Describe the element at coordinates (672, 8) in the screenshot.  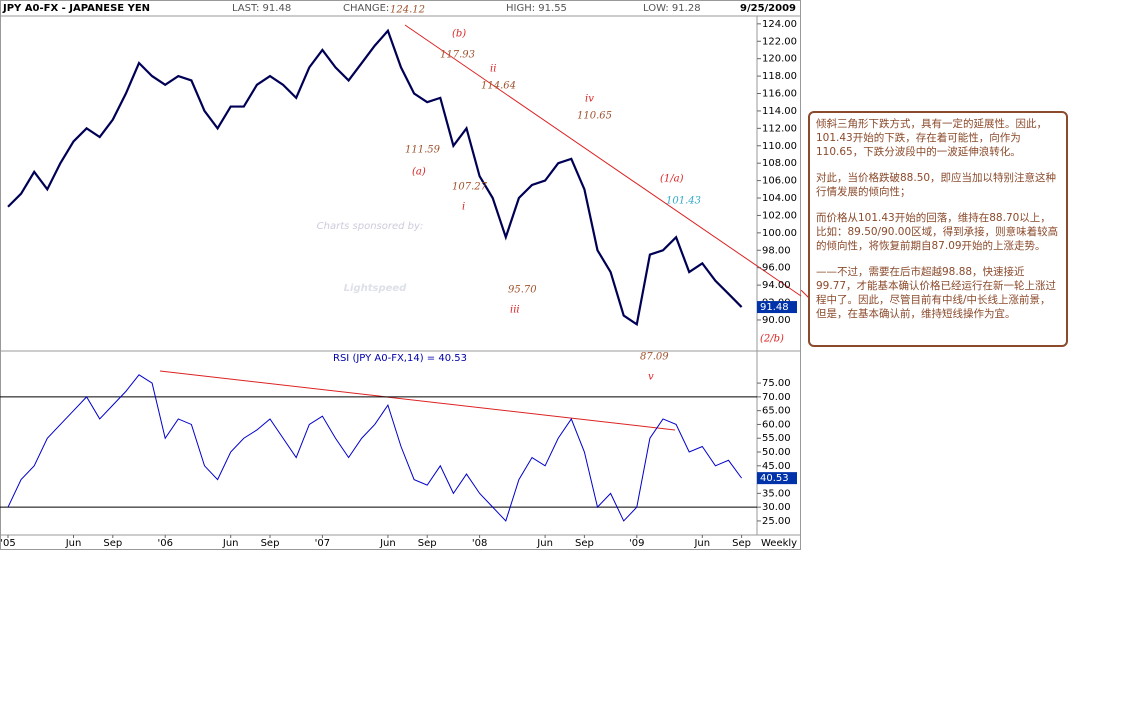
I see `header-low: LOW: 91.28` at that location.